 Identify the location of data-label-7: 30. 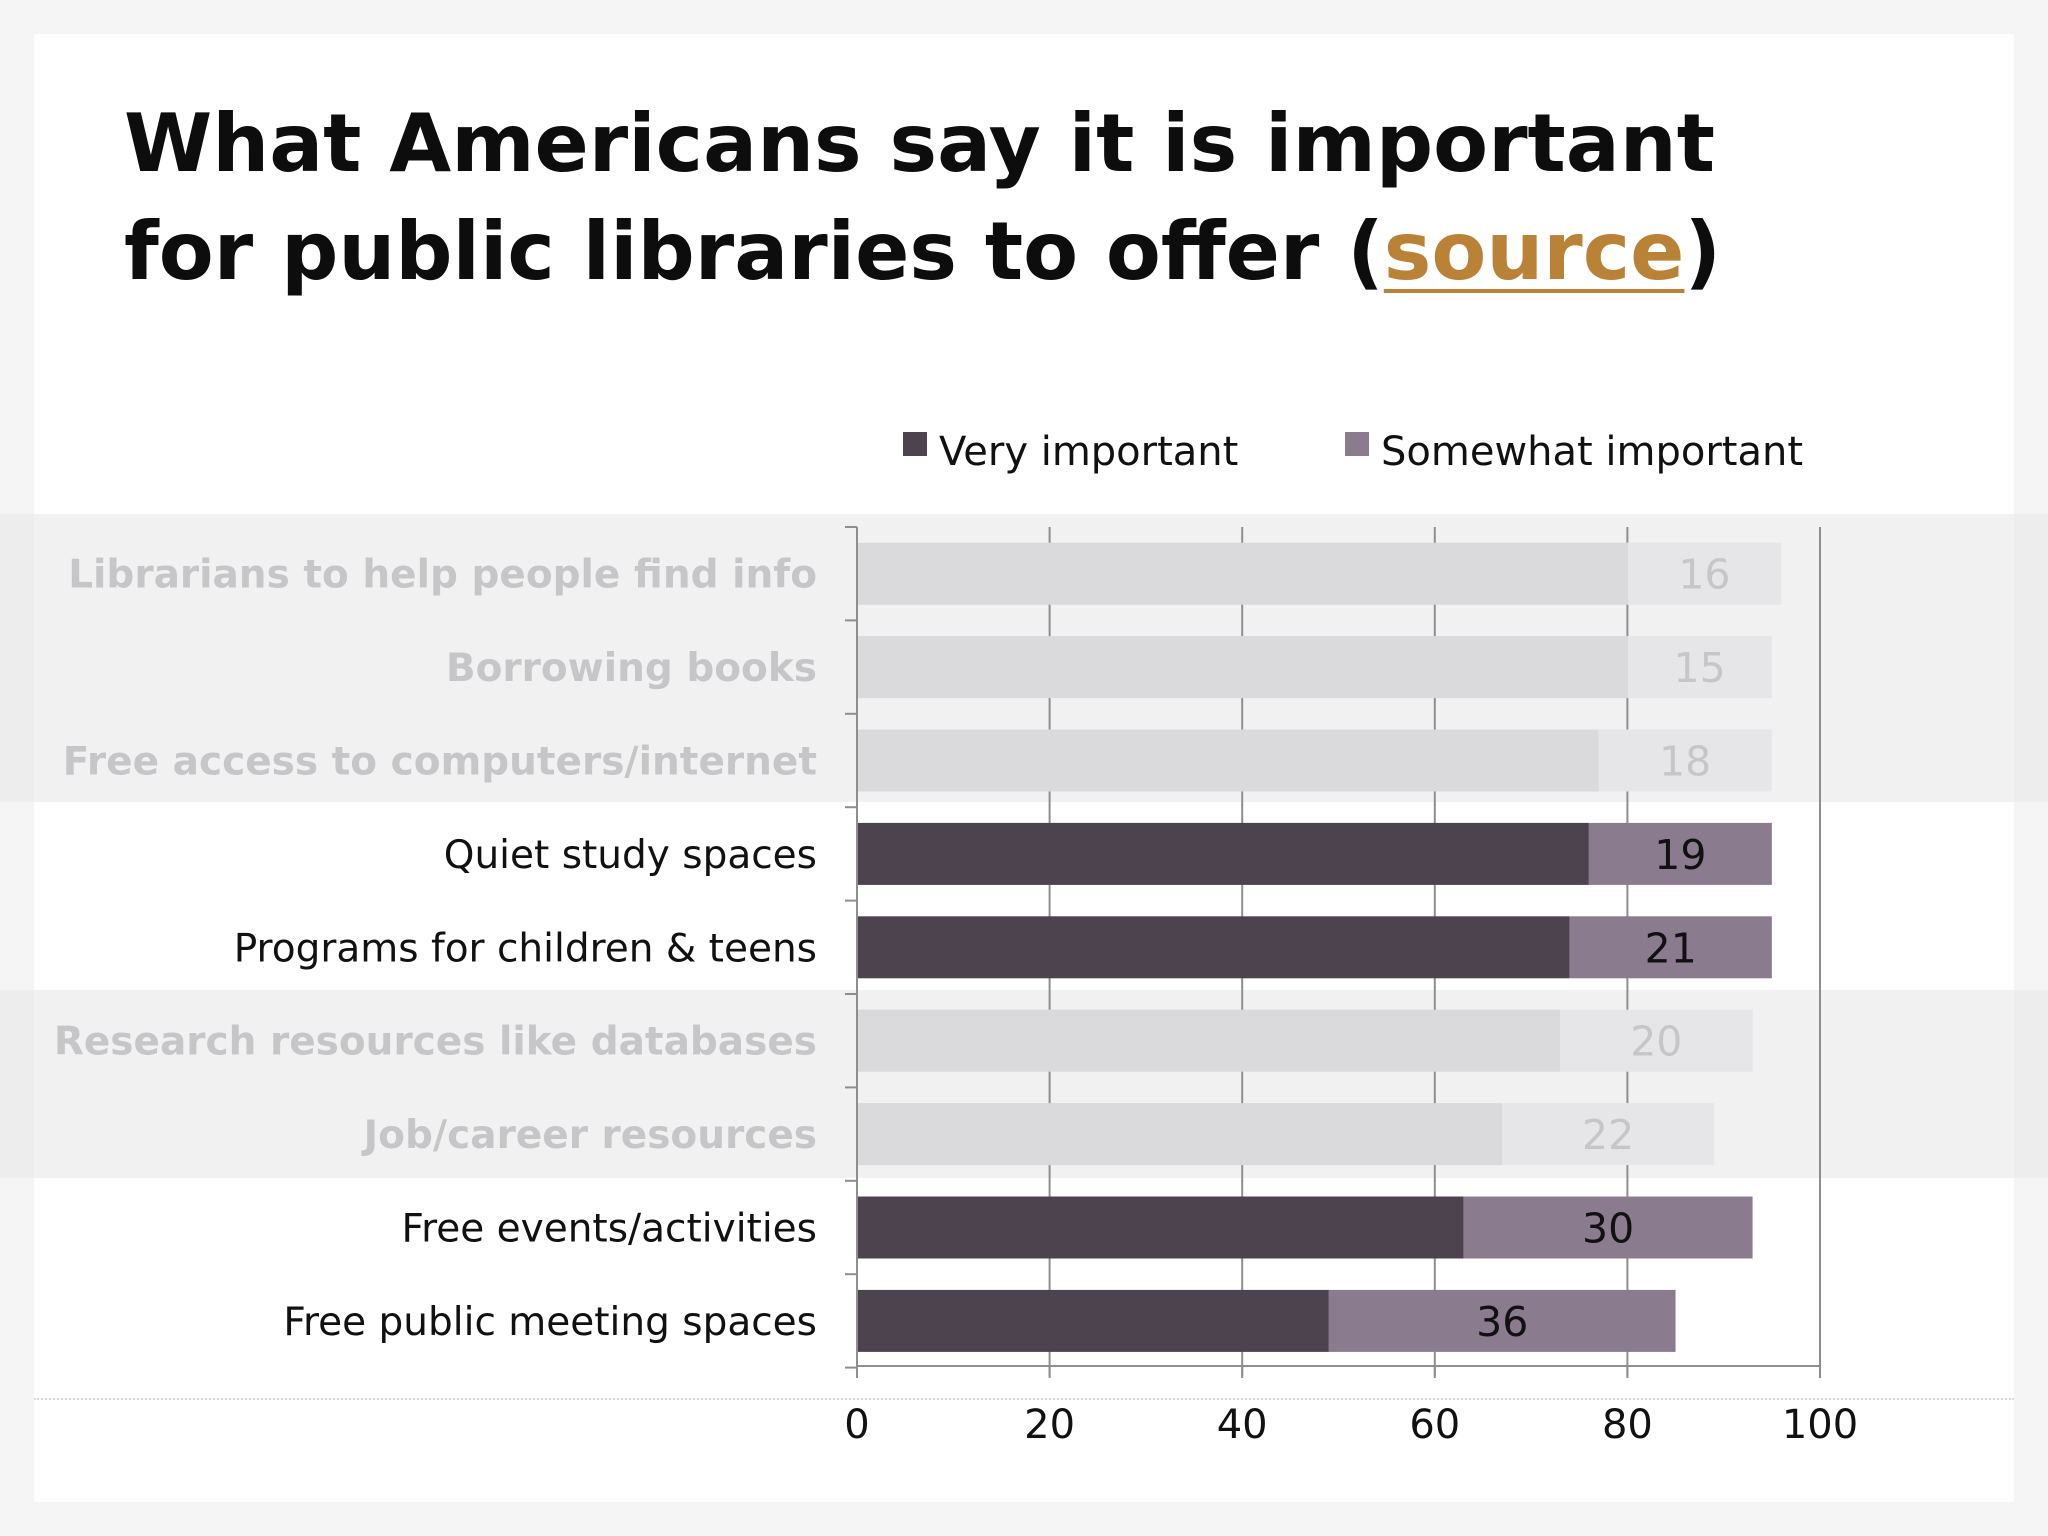
(1608, 1229).